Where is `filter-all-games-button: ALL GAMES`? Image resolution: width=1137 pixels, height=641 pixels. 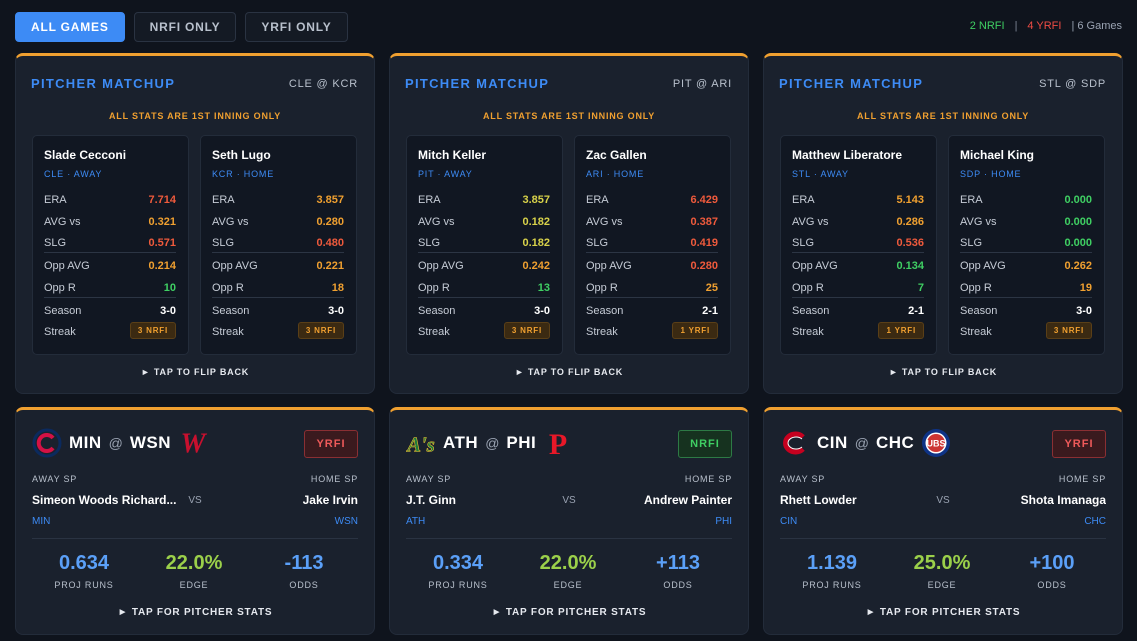
filter-all-games-button: ALL GAMES is located at coordinates (70, 27).